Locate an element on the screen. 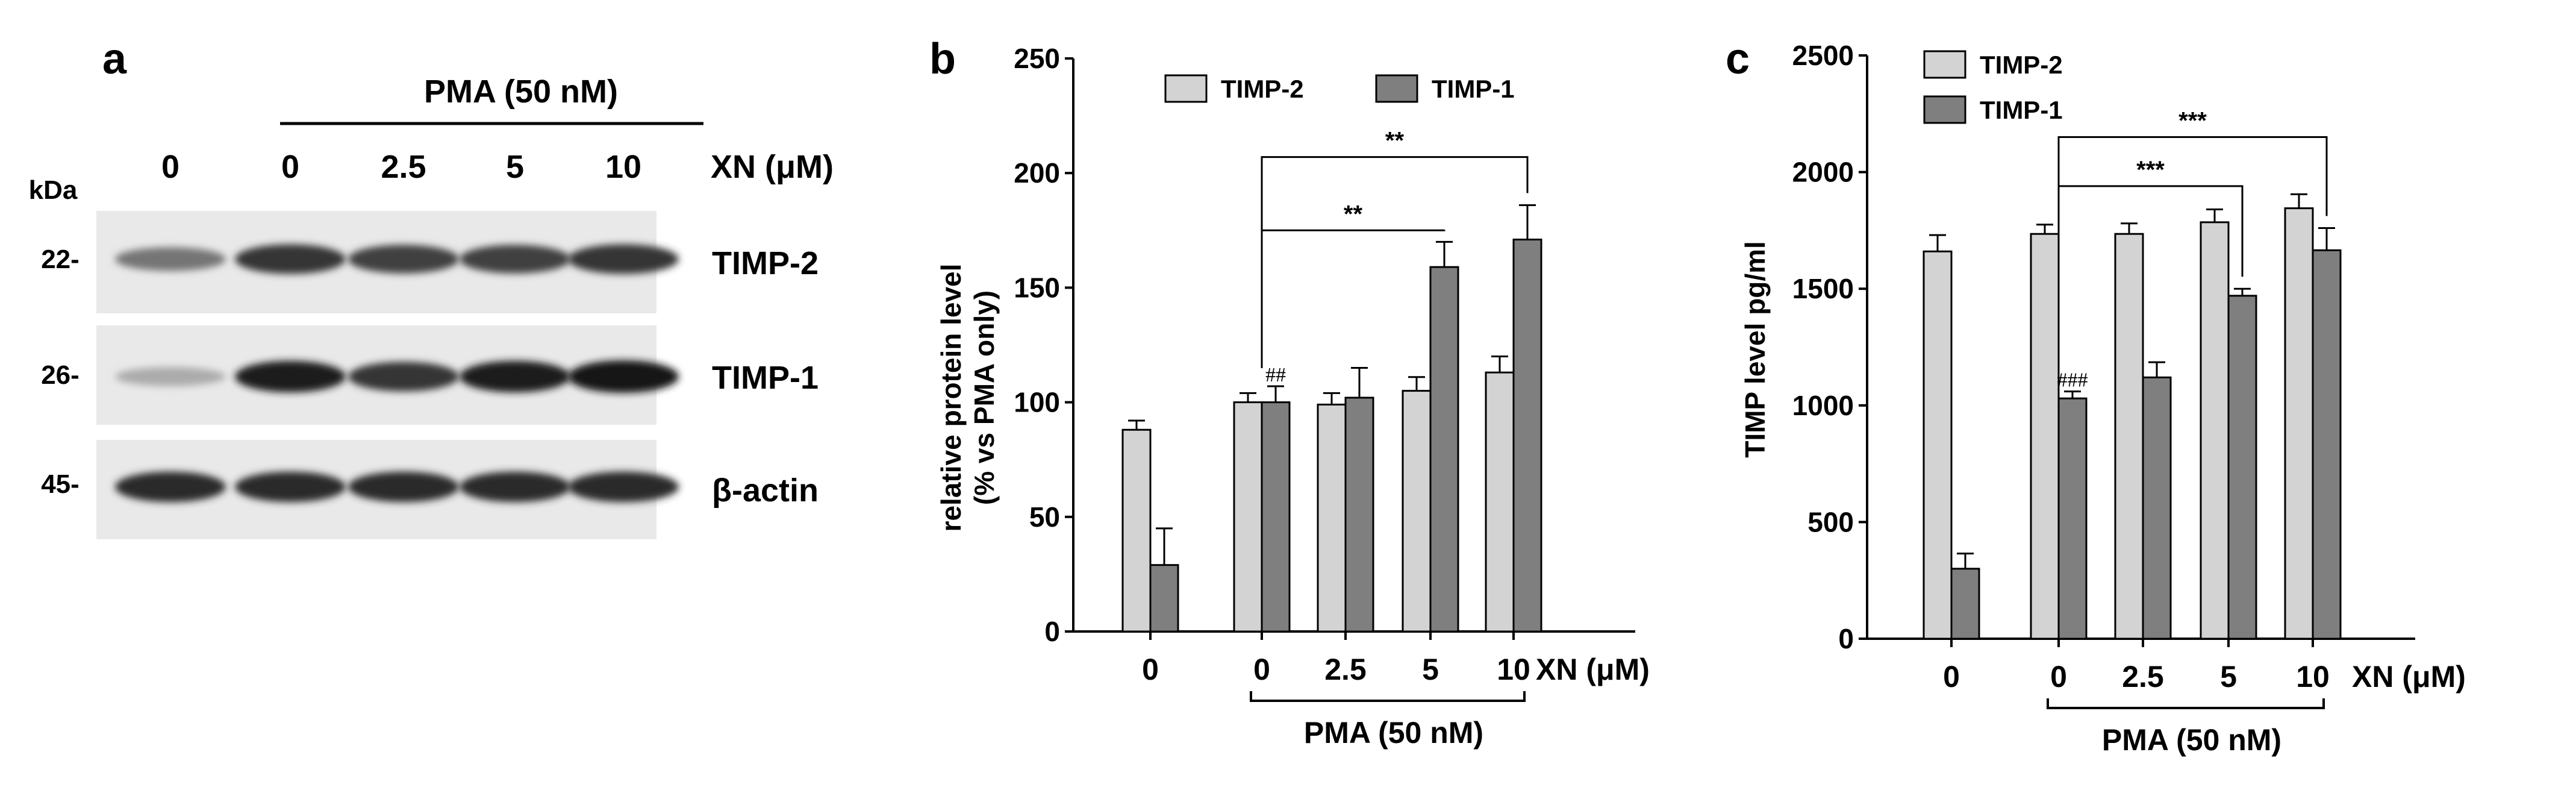 The width and height of the screenshot is (2576, 799). lane-label: 5 is located at coordinates (515, 167).